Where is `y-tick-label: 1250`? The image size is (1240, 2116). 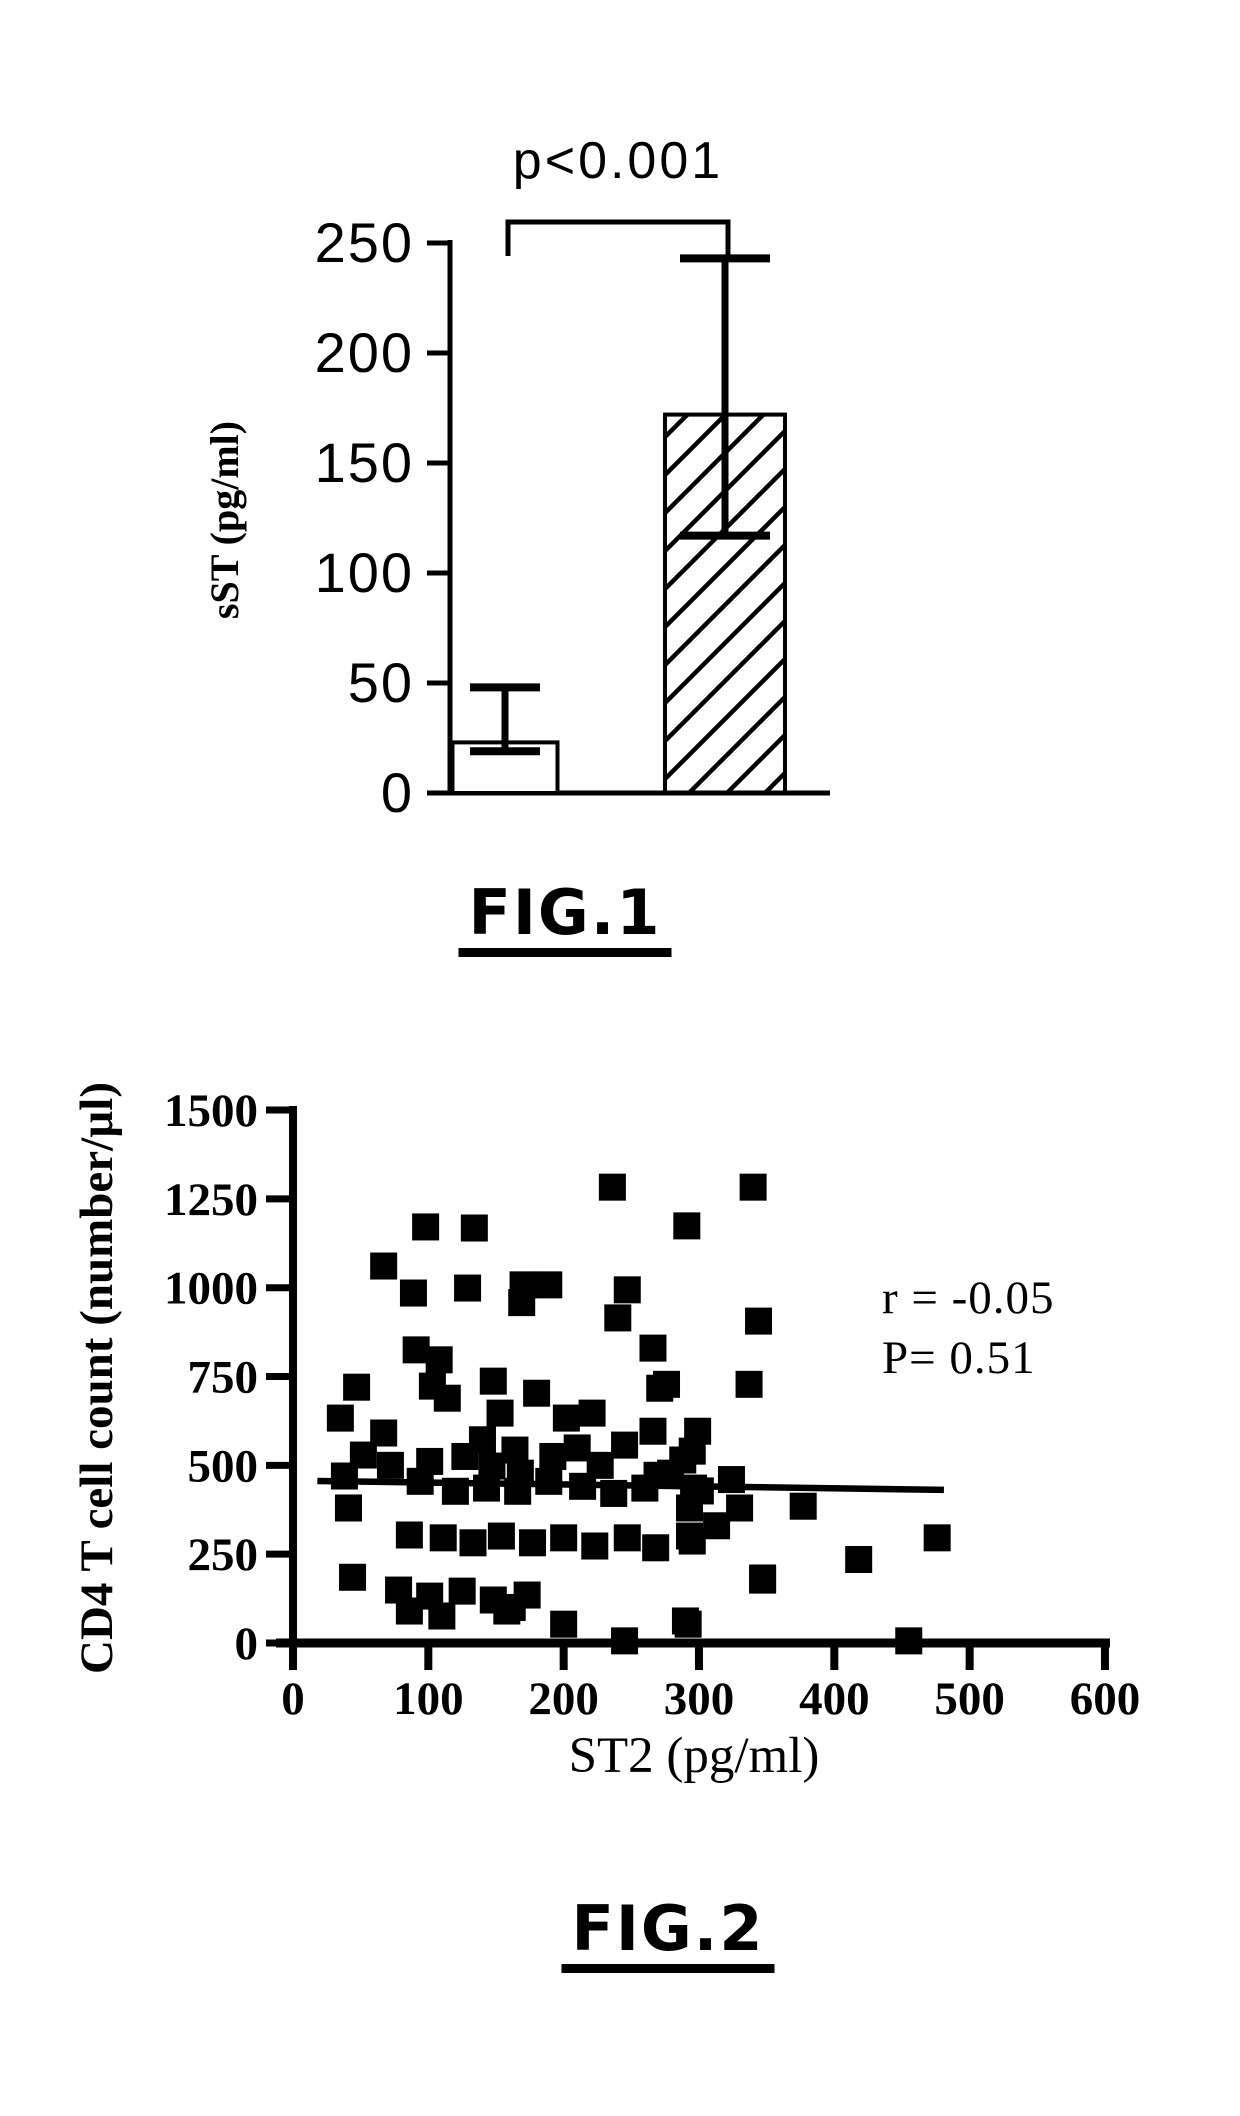 y-tick-label: 1250 is located at coordinates (211, 1200).